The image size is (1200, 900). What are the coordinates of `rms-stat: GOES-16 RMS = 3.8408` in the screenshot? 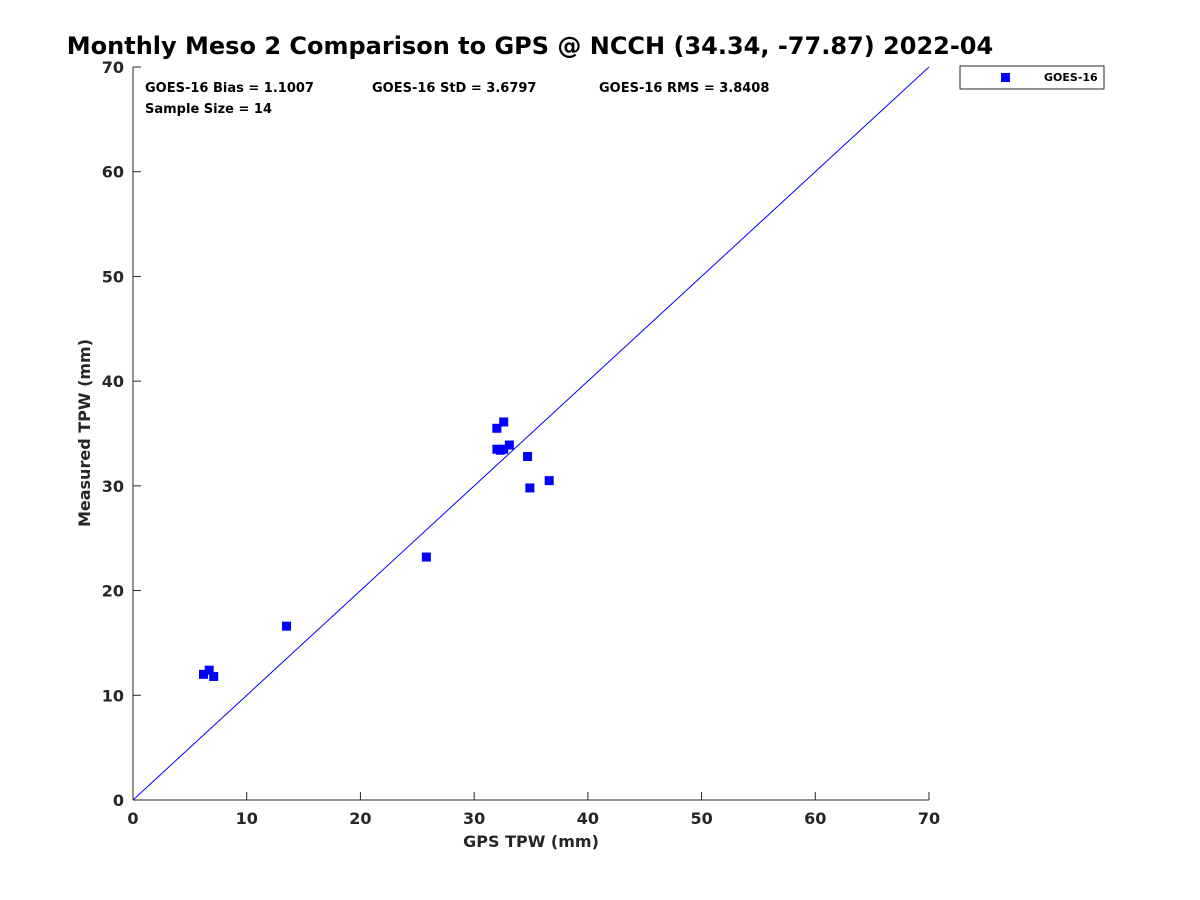 It's located at (684, 88).